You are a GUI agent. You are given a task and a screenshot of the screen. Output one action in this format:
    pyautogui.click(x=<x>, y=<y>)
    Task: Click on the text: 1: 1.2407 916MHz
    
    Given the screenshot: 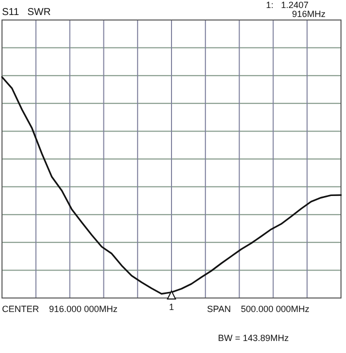 What is the action you would take?
    pyautogui.click(x=296, y=9)
    